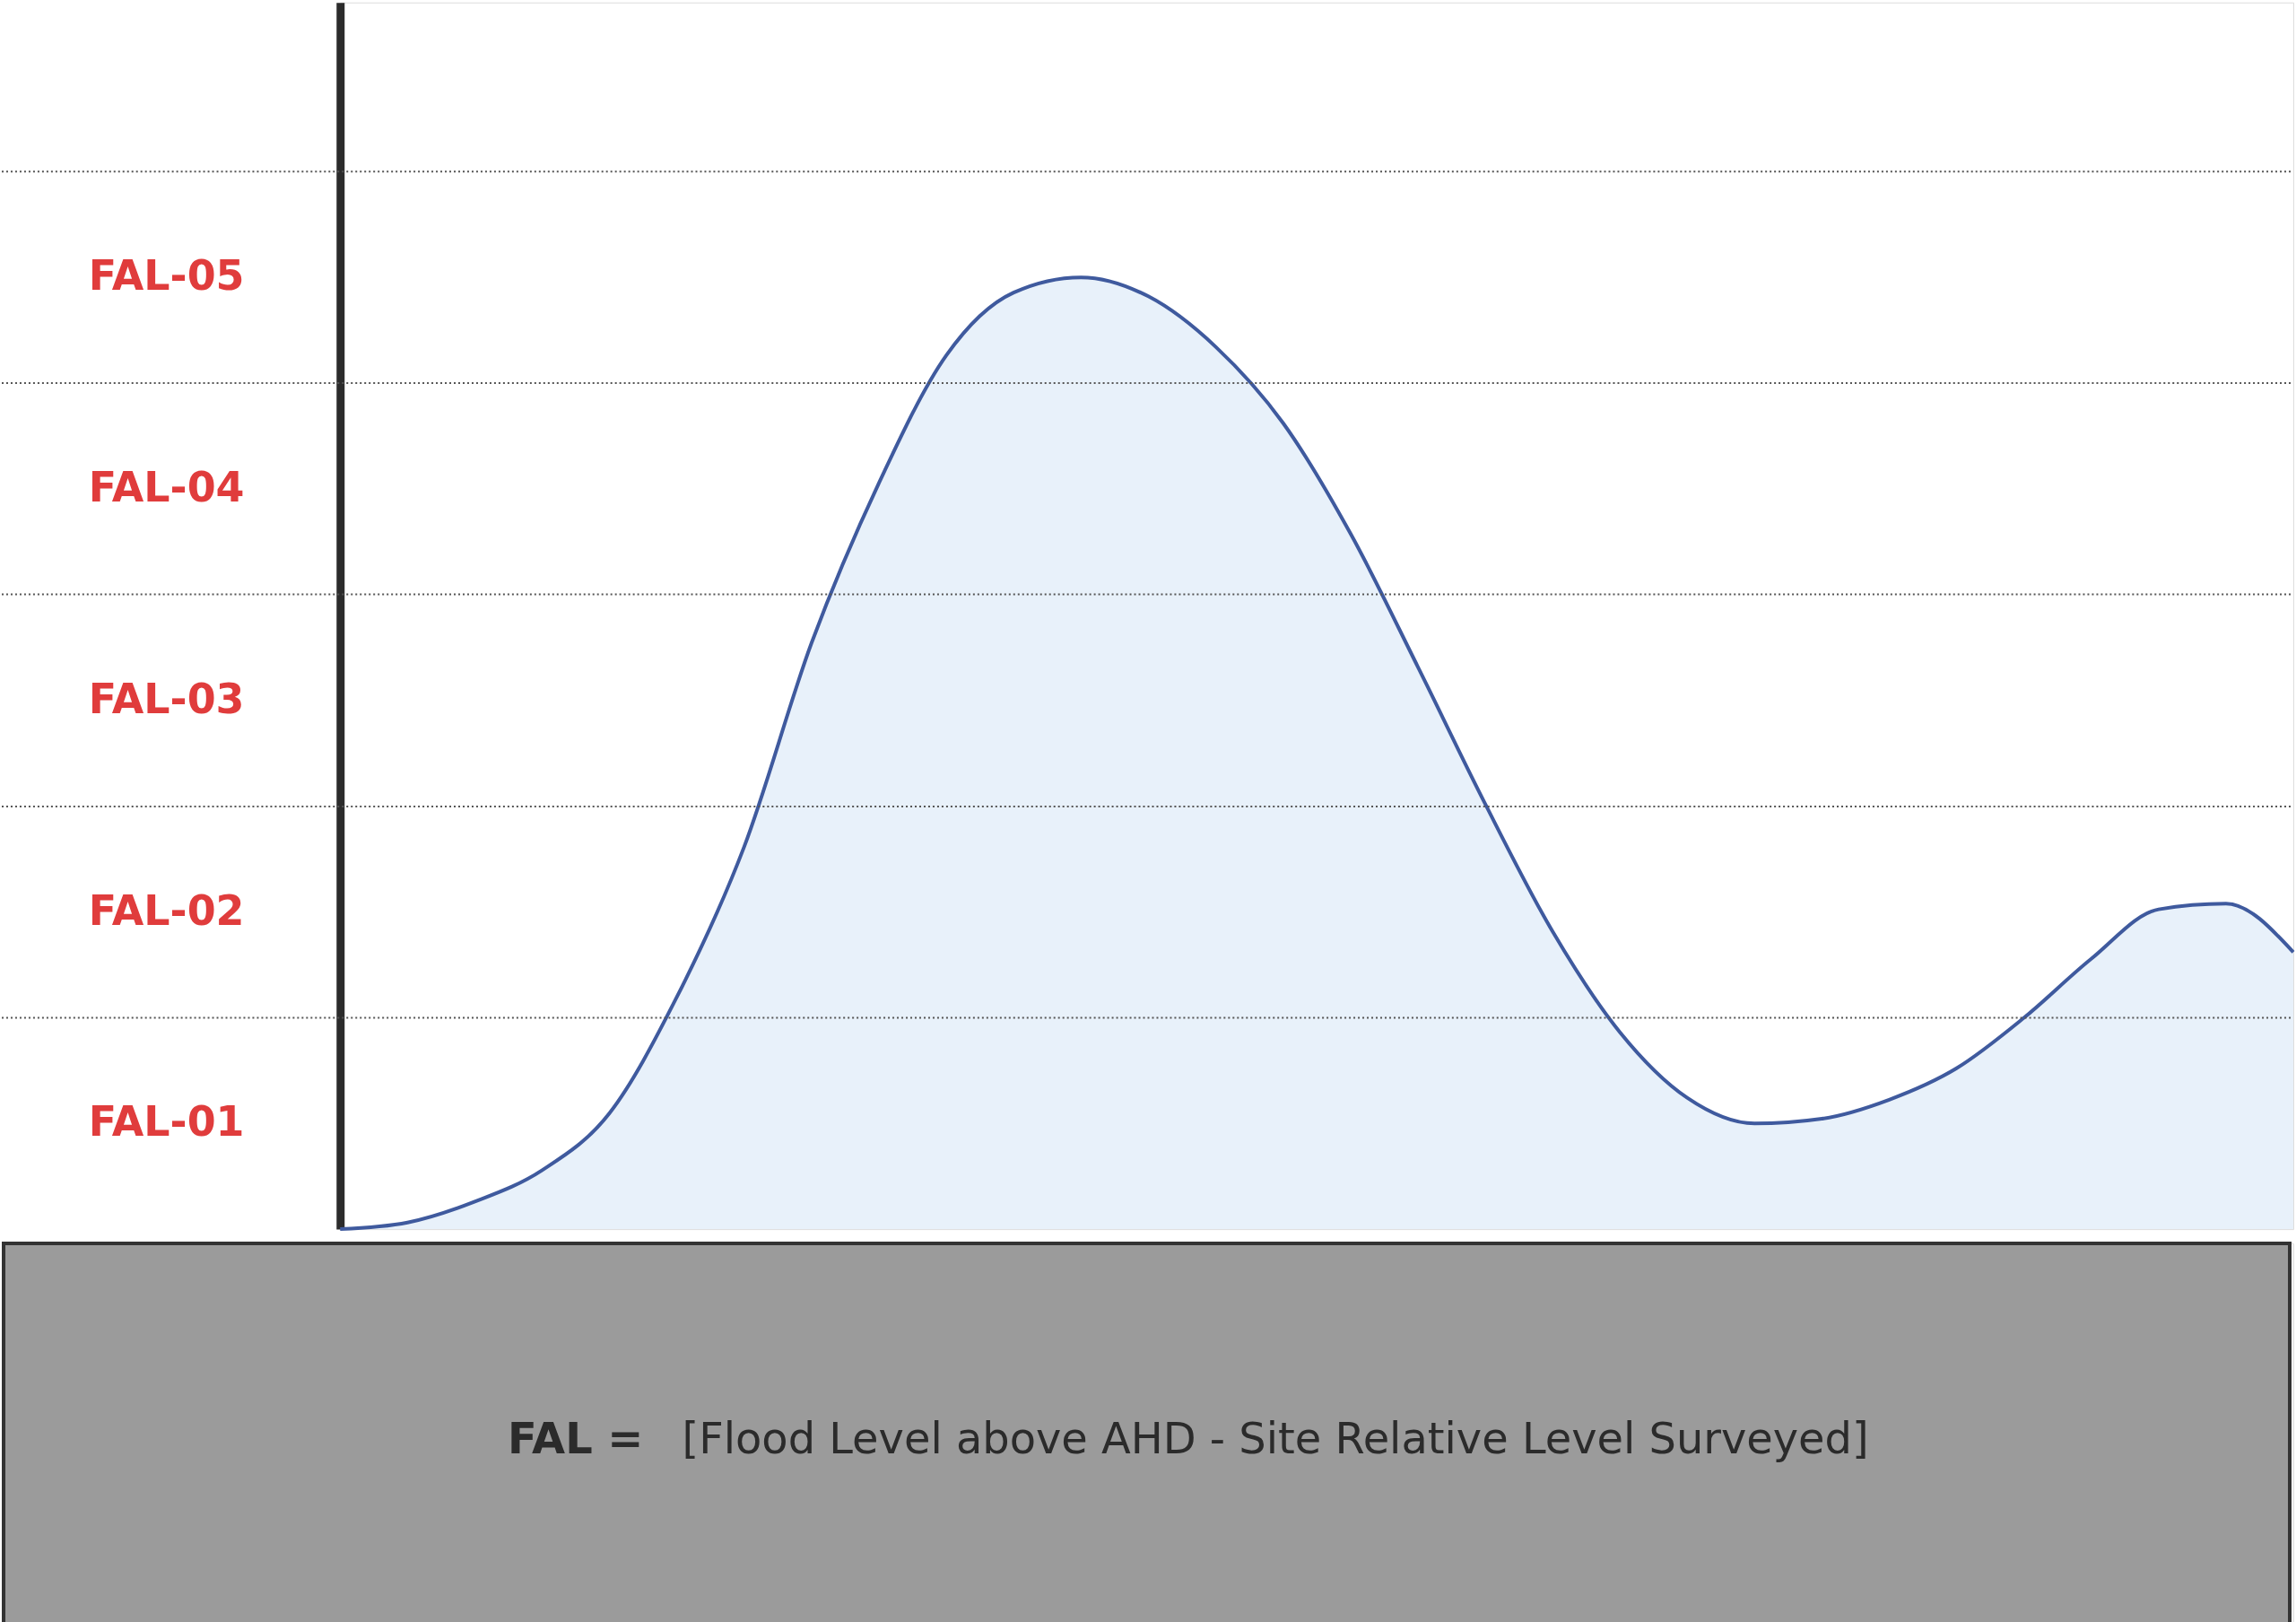  I want to click on text: FAL-03, so click(166, 698).